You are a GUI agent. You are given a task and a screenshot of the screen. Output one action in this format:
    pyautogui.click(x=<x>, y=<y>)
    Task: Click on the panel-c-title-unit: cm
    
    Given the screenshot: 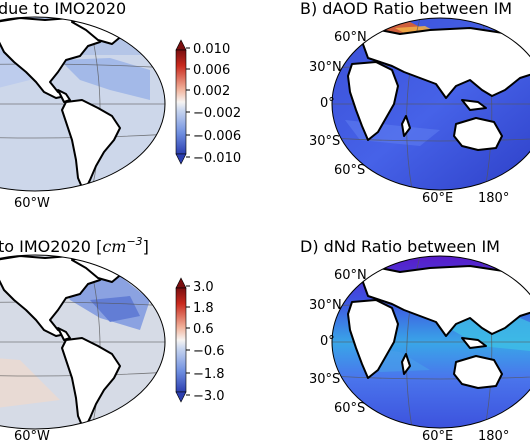 What is the action you would take?
    pyautogui.click(x=114, y=246)
    